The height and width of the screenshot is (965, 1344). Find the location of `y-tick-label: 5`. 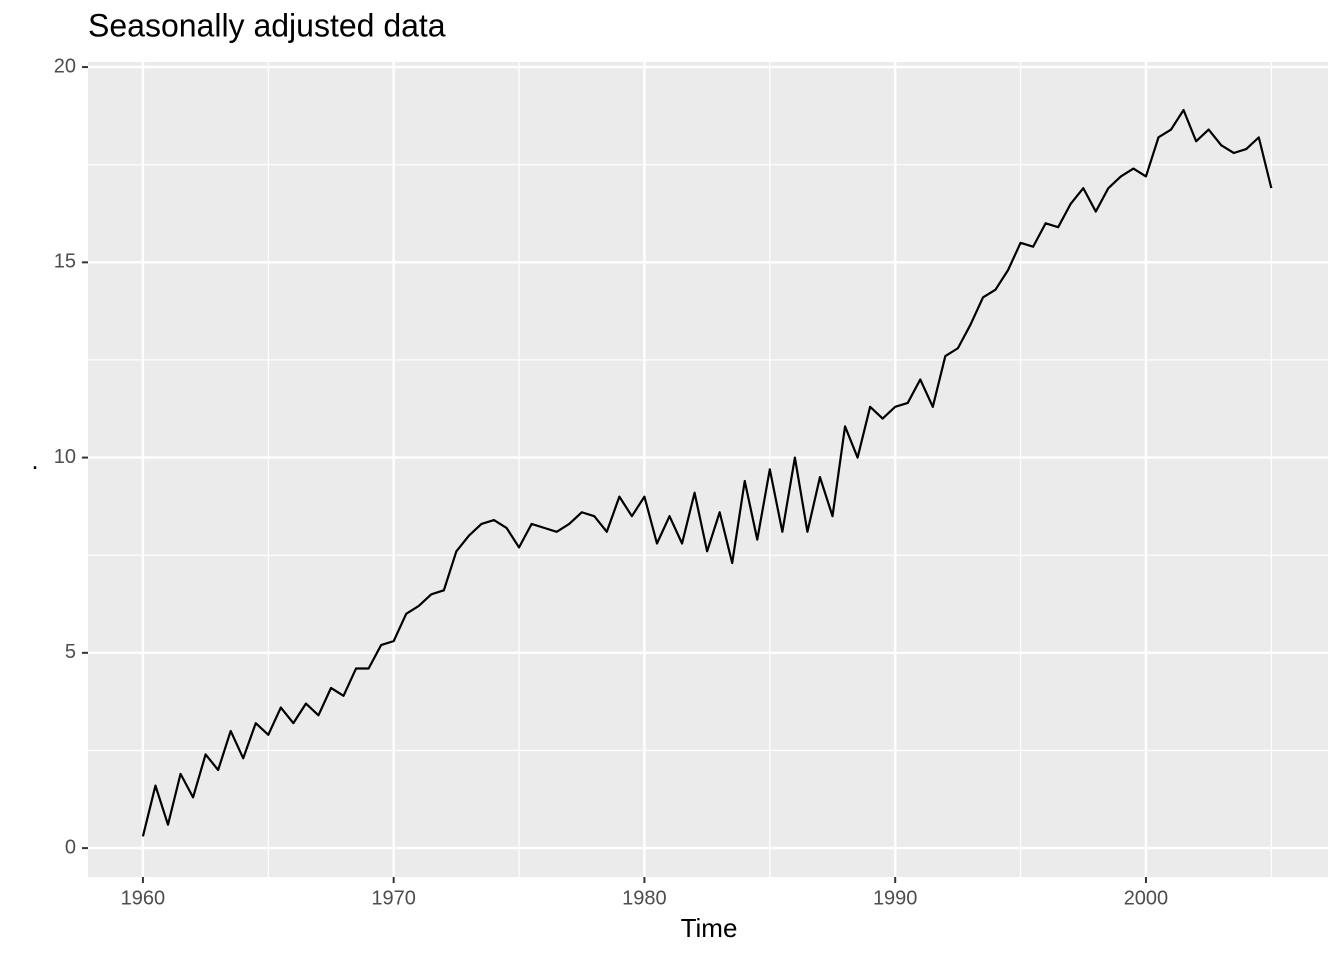

y-tick-label: 5 is located at coordinates (70, 652).